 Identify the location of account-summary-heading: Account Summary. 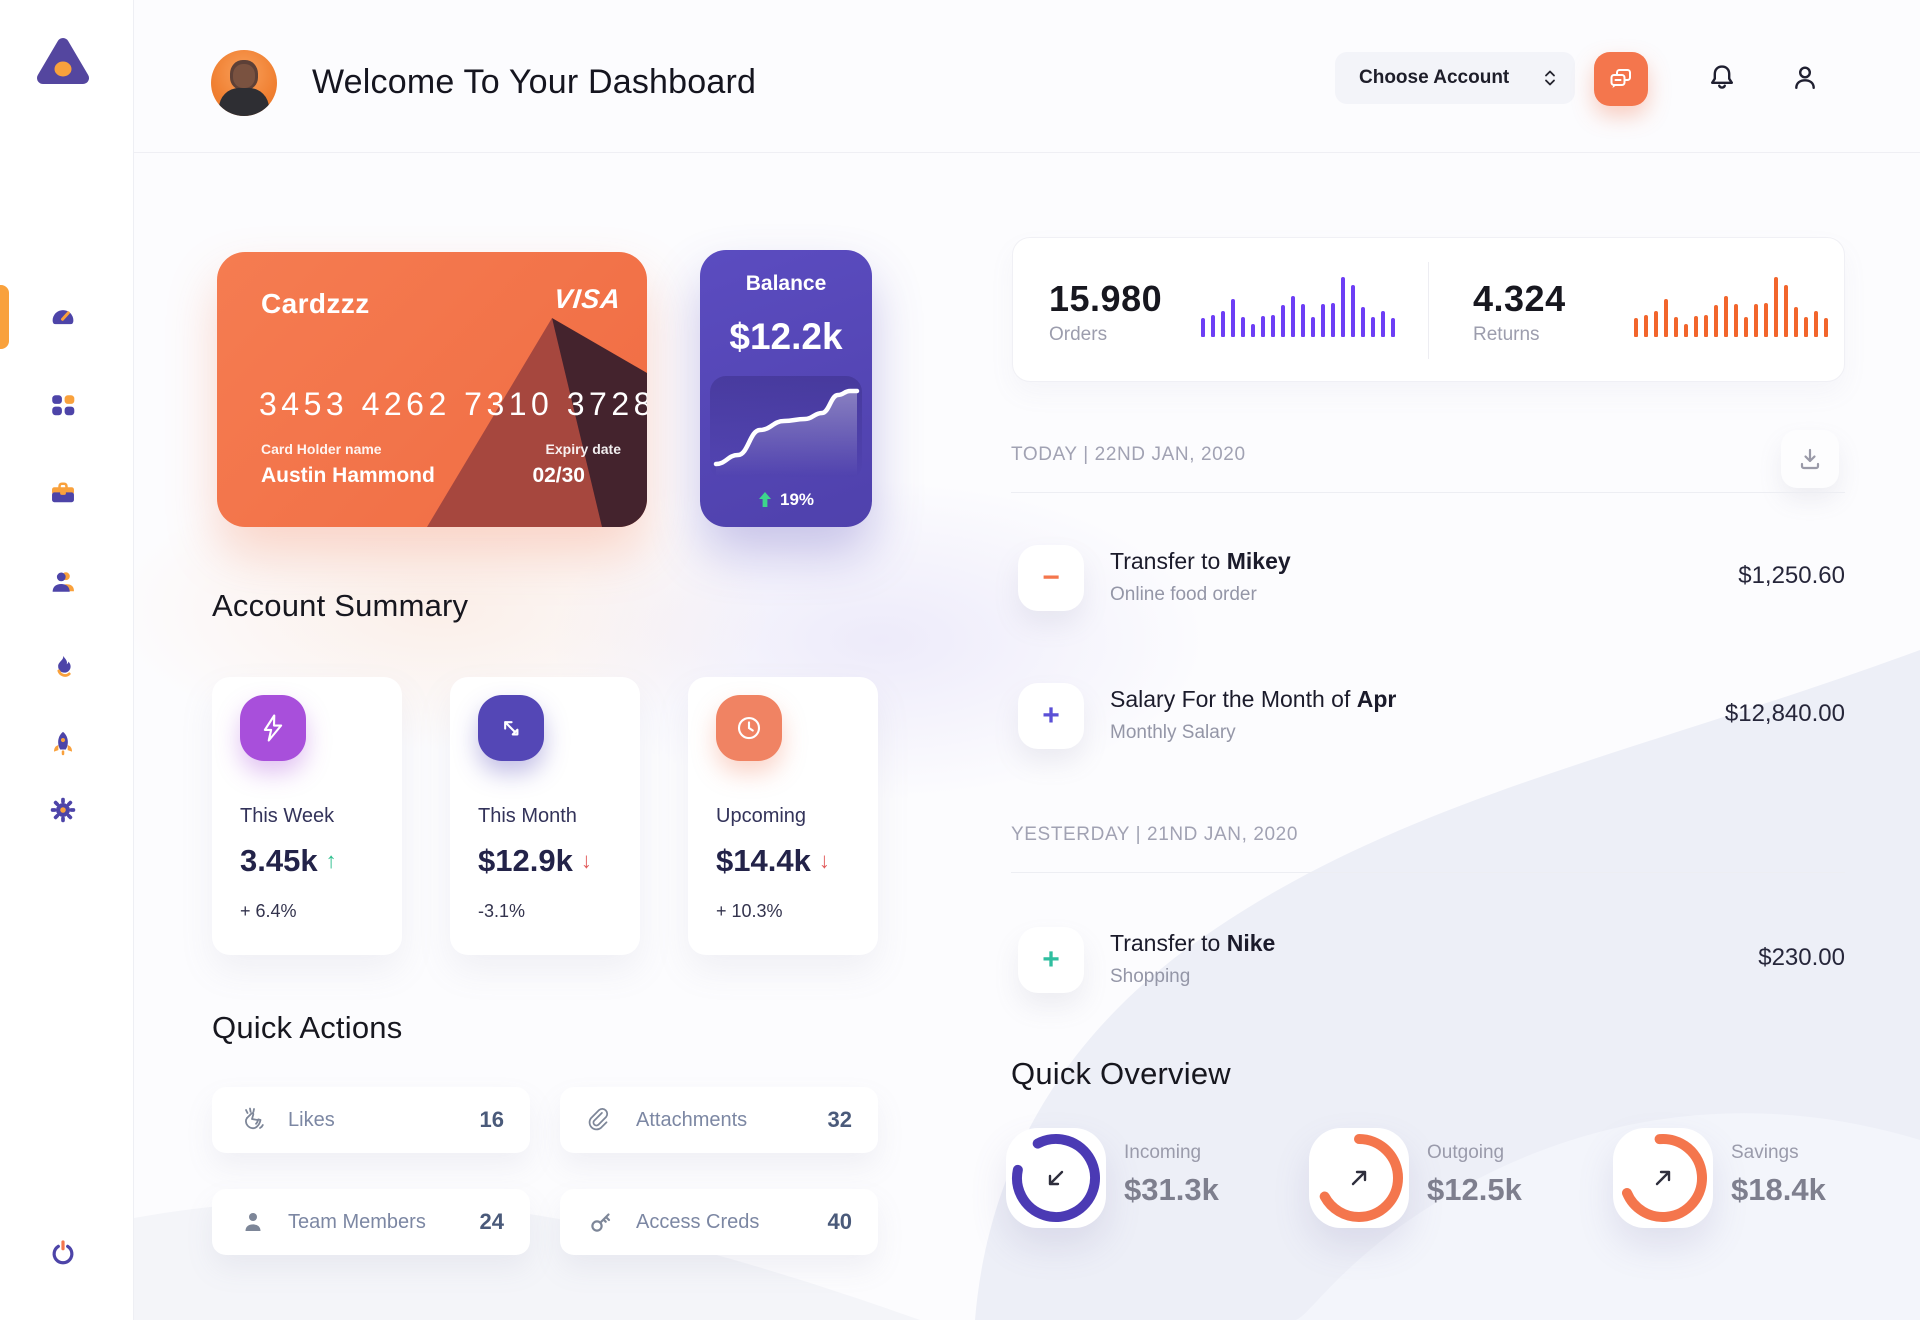
(340, 605).